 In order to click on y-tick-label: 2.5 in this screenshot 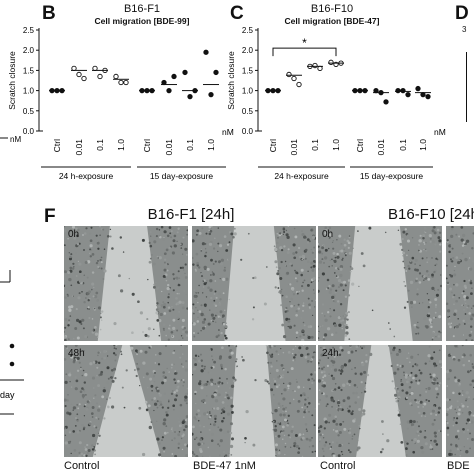, I will do `click(29, 30)`.